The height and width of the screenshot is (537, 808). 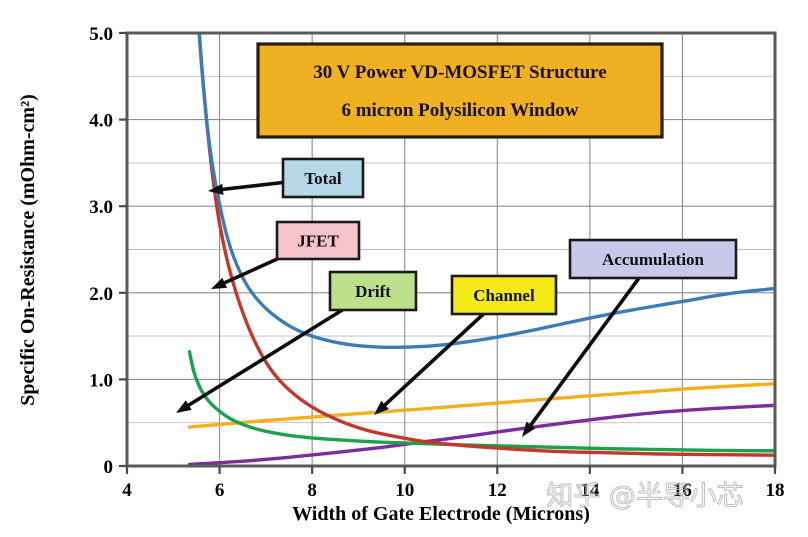 I want to click on callout-box-label: Total, so click(x=322, y=178).